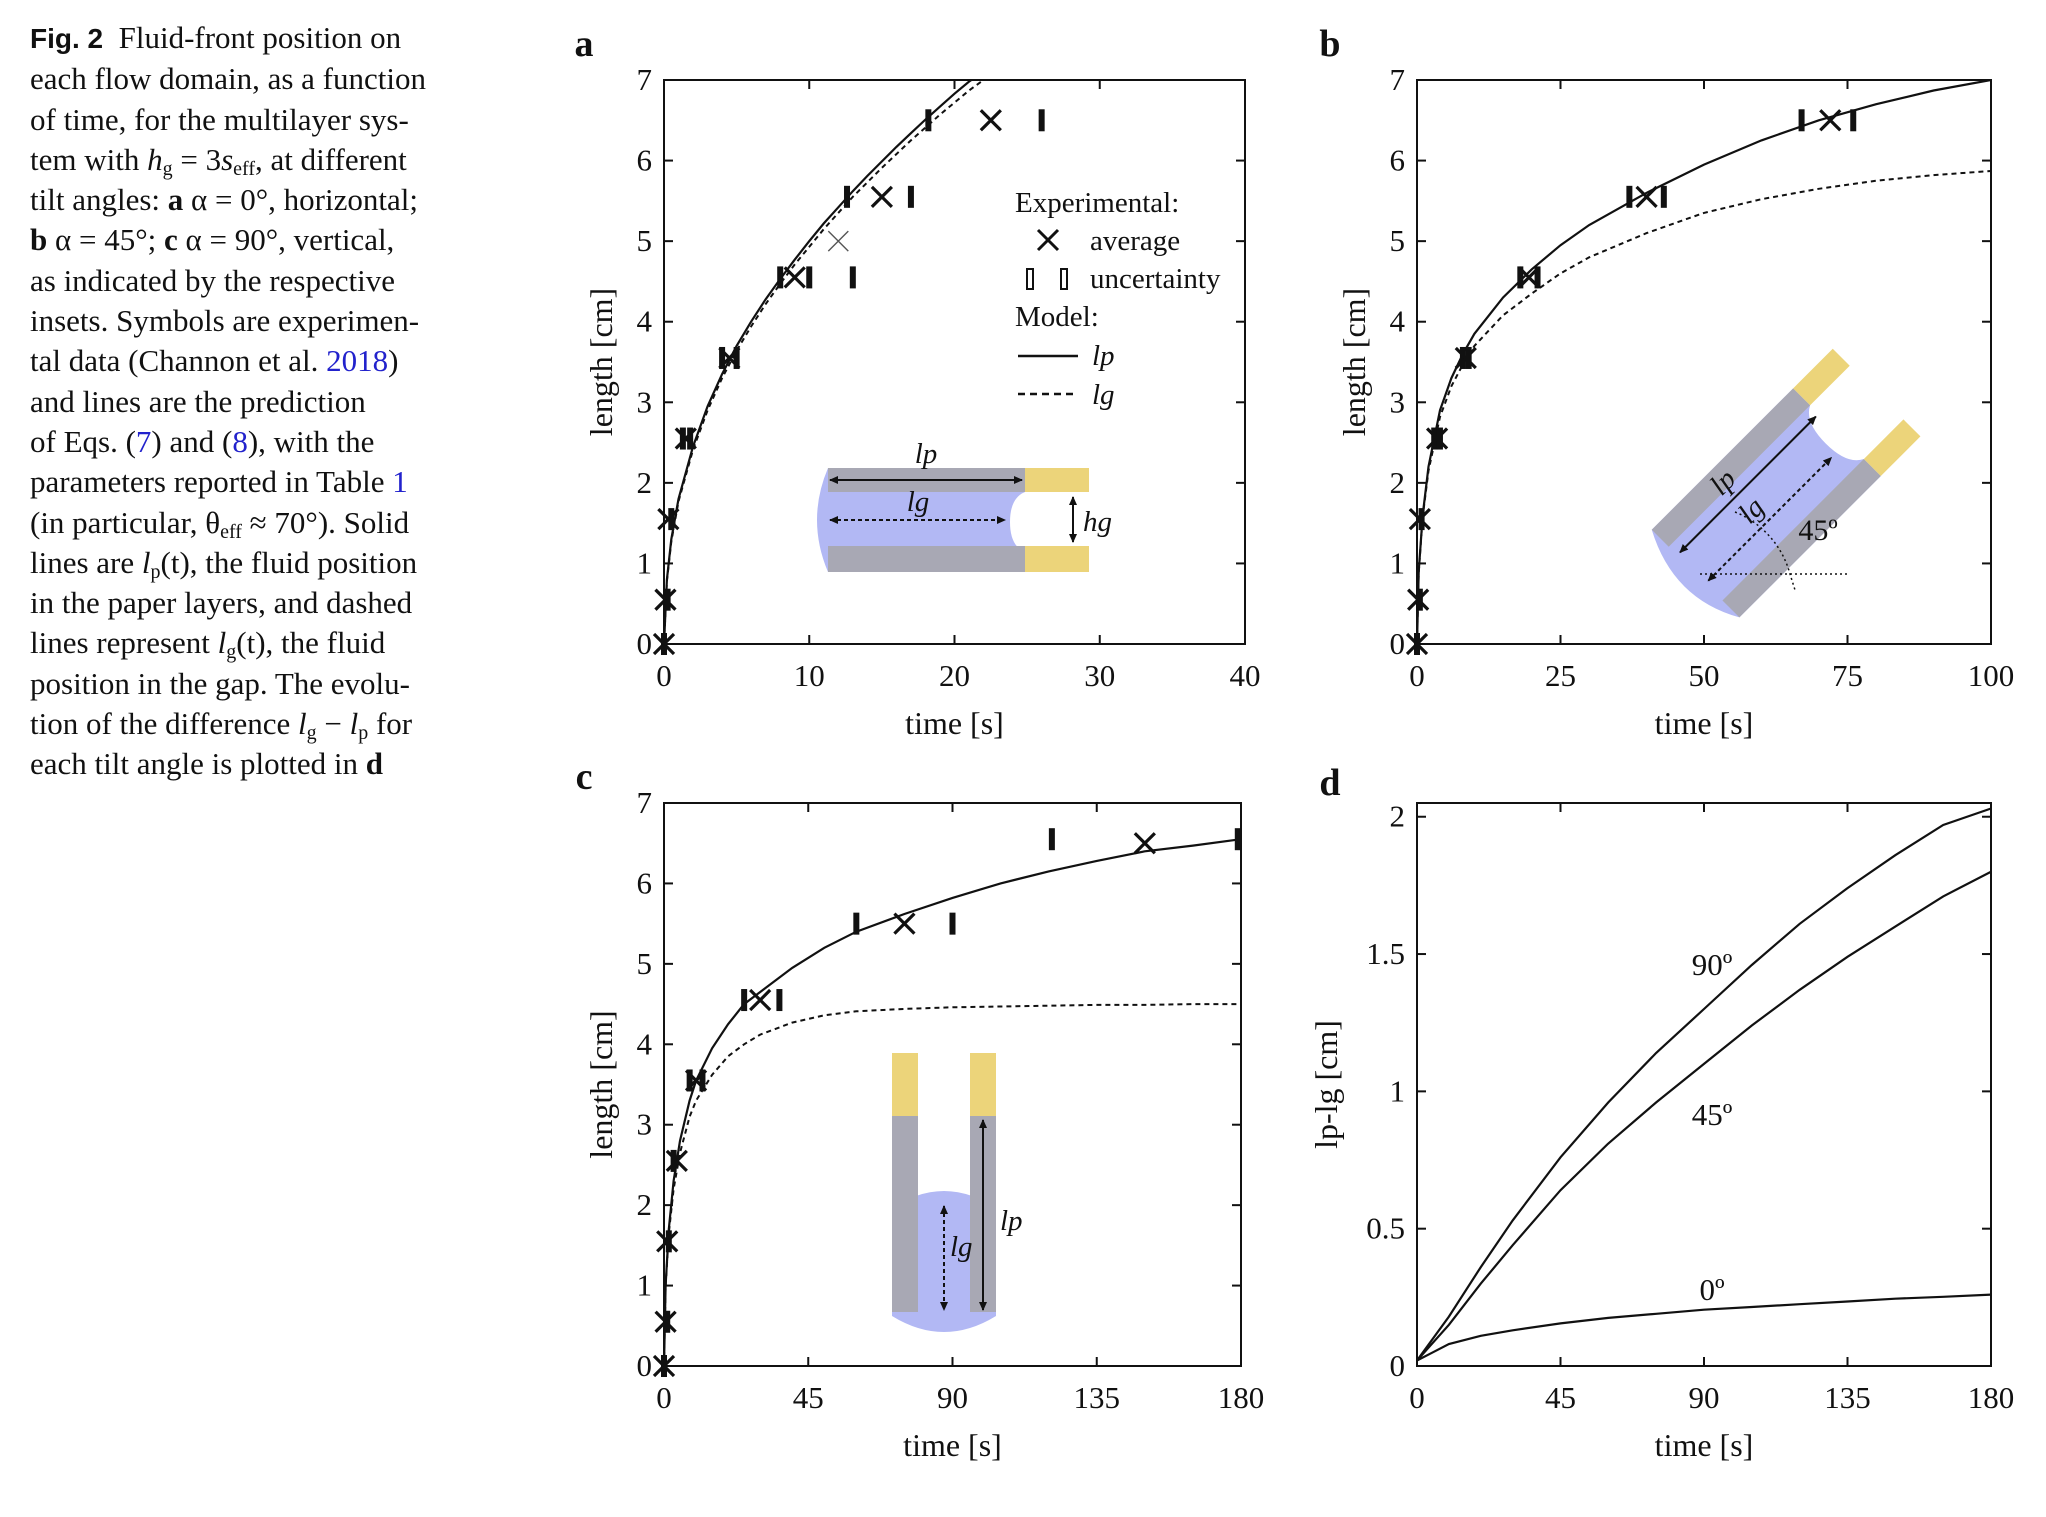  What do you see at coordinates (167, 168) in the screenshot?
I see `caption-subscript: g` at bounding box center [167, 168].